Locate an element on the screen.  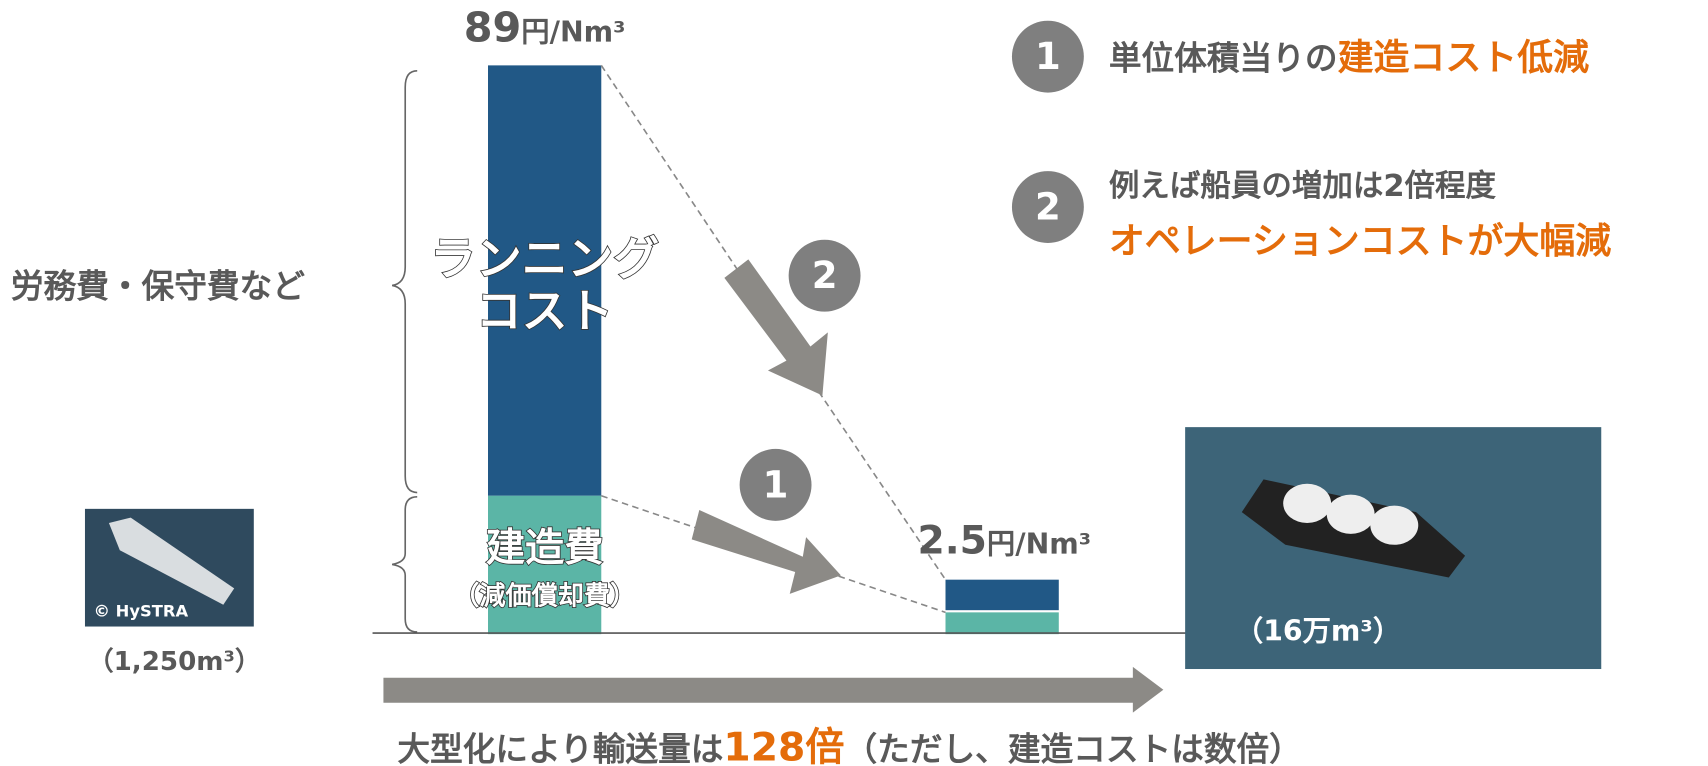
bar-label: 建造費 is located at coordinates (545, 548).